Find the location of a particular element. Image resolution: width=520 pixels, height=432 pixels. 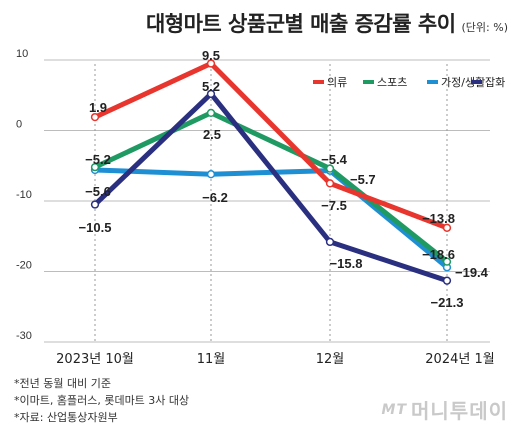

legend-label: 가정/생활 is located at coordinates (463, 82).